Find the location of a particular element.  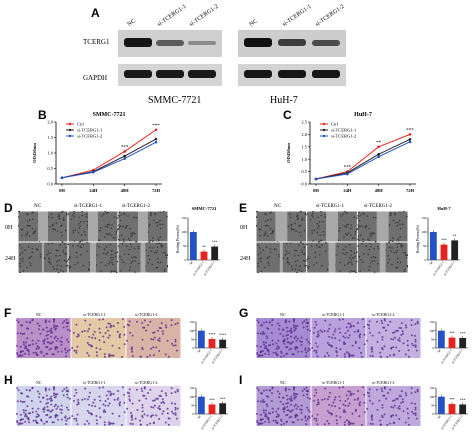

d-col-si1: si-TCERG1-1 is located at coordinates (88, 206).